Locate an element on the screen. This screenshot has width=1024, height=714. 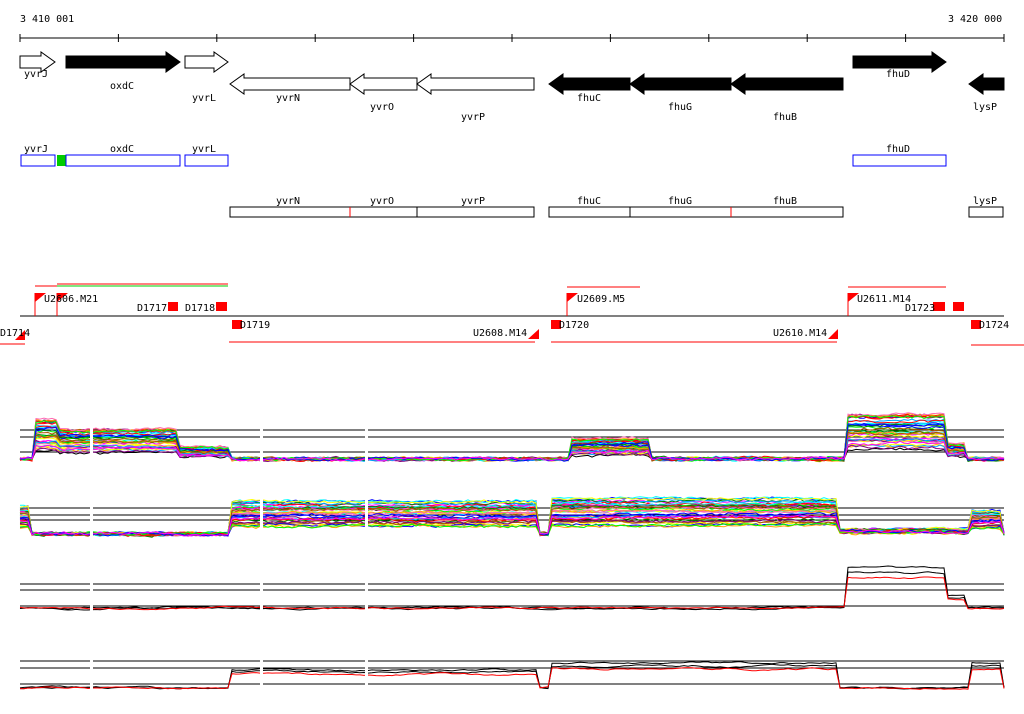
transcript-label: U2611.M14 is located at coordinates (884, 299).